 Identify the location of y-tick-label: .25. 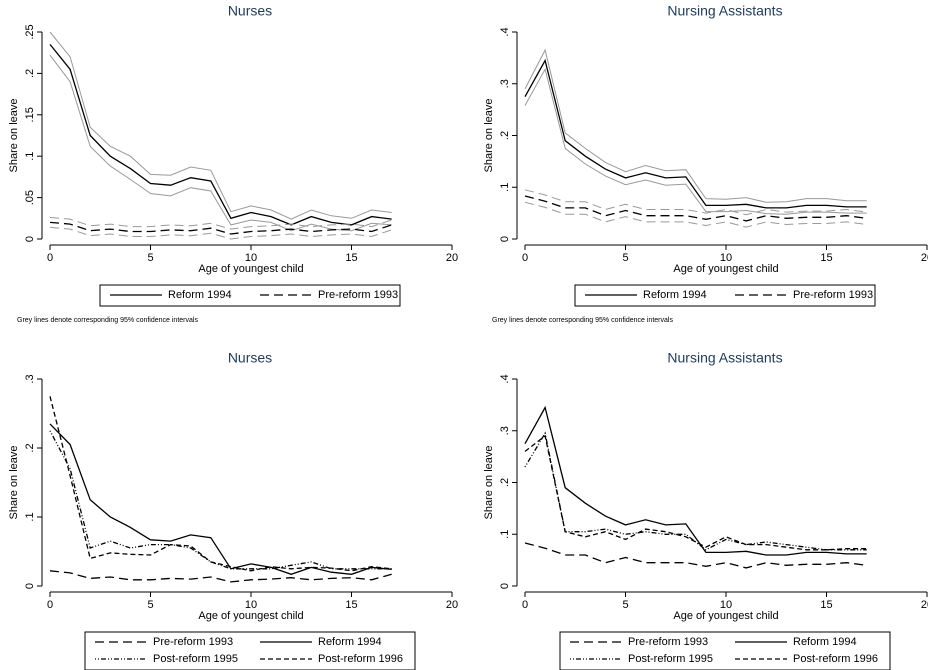
(30, 31).